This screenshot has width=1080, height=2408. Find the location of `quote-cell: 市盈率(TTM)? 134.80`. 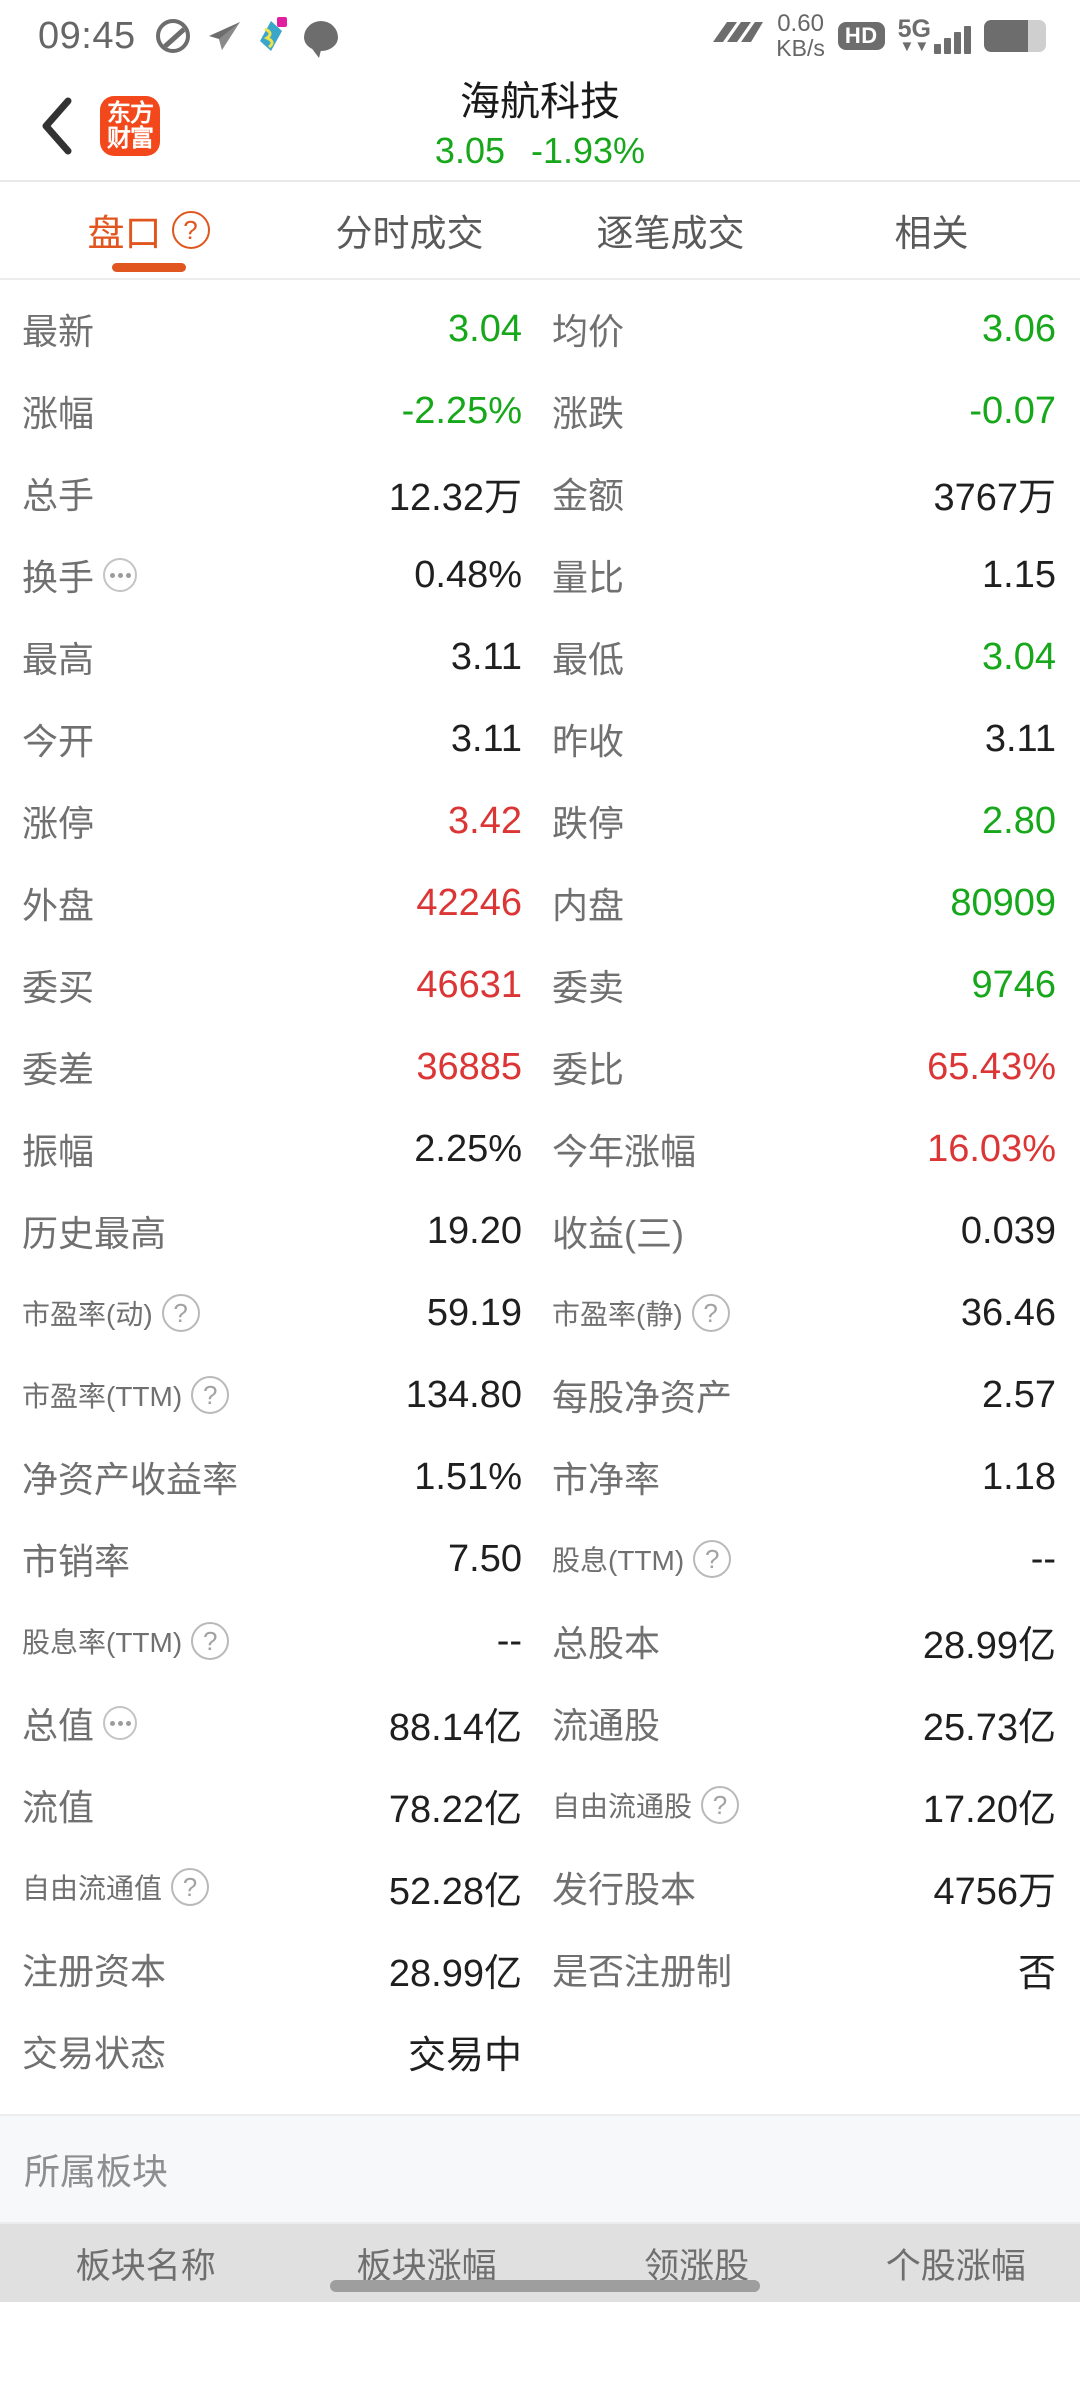

quote-cell: 市盈率(TTM)? 134.80 is located at coordinates (270, 1395).